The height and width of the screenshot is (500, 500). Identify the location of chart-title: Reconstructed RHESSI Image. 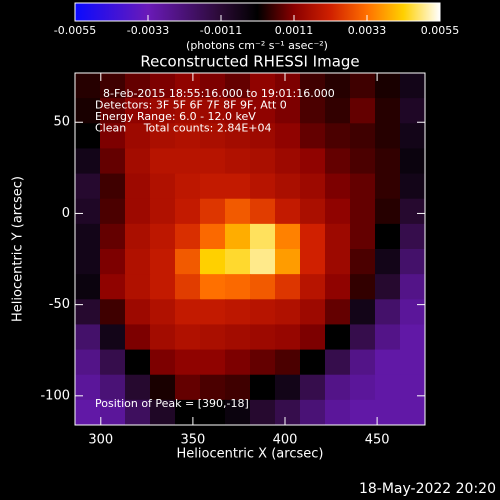
(249, 62).